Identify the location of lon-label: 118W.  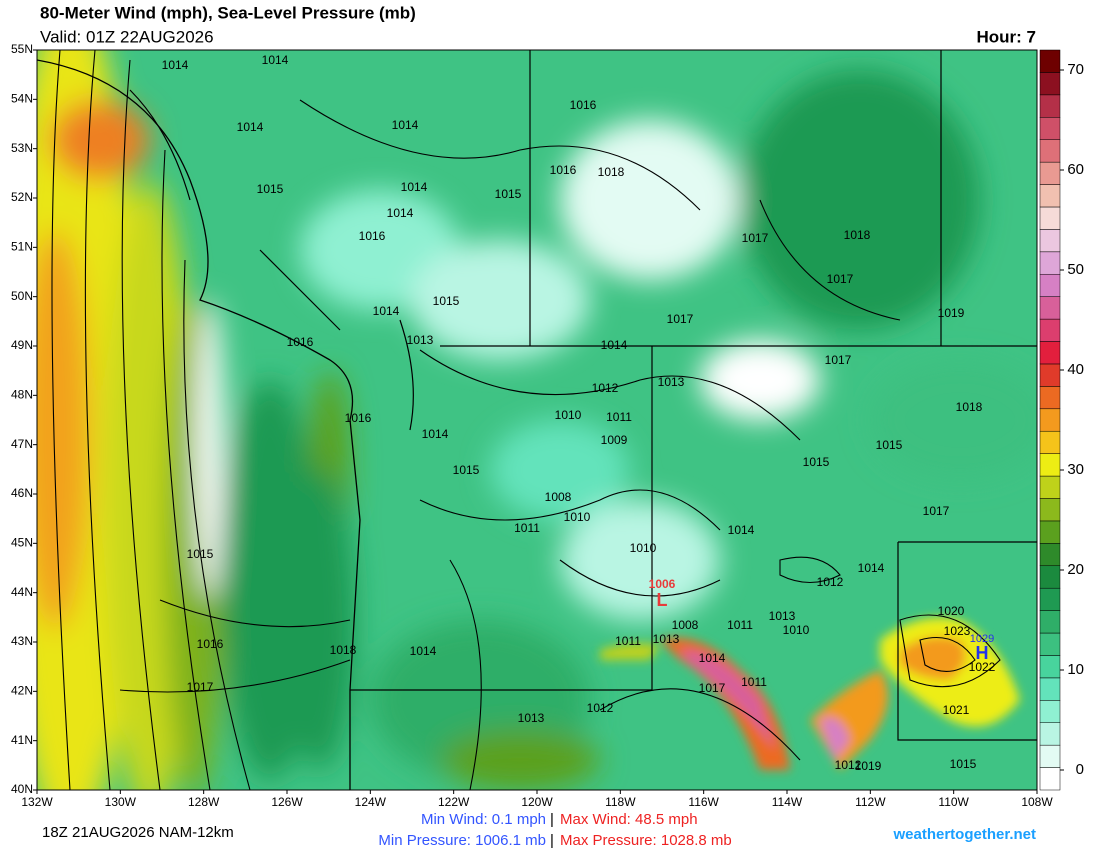
(620, 802).